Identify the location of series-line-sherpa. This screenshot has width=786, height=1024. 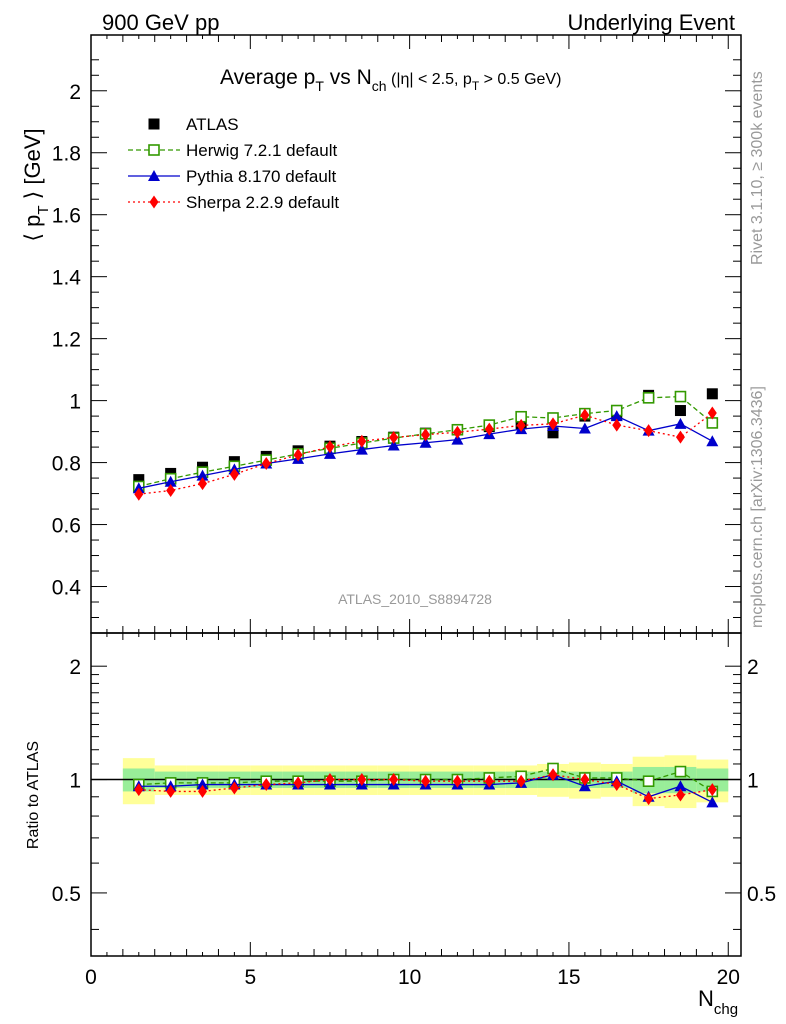
(425, 453).